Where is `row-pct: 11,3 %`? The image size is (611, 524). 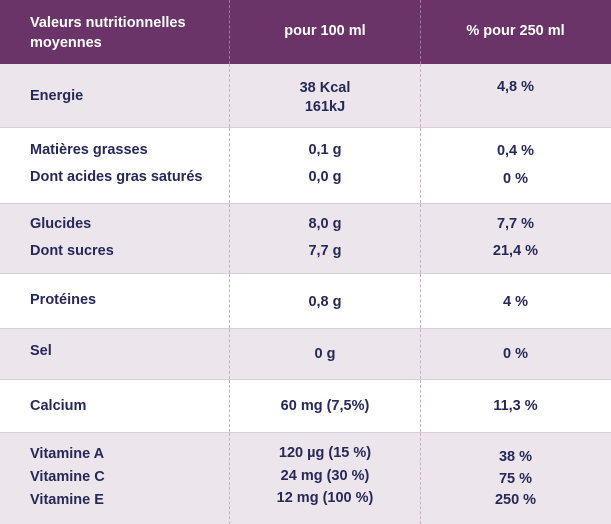
row-pct: 11,3 % is located at coordinates (515, 406).